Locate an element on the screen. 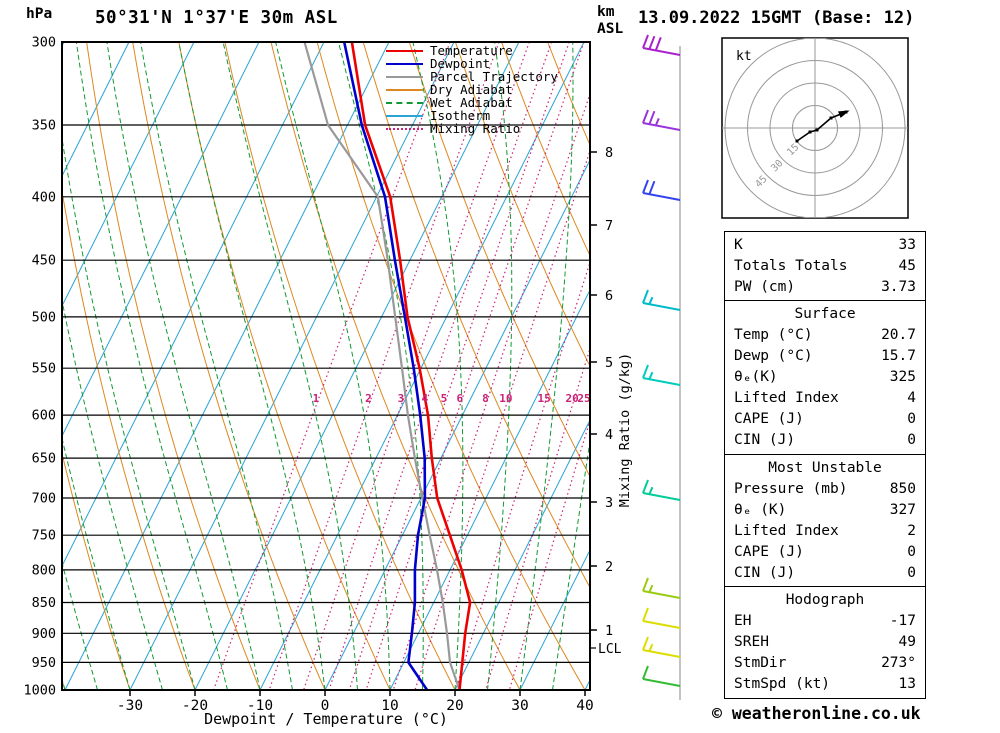 Image resolution: width=1000 pixels, height=733 pixels. legend-item: Wet Adiabat is located at coordinates (472, 102).